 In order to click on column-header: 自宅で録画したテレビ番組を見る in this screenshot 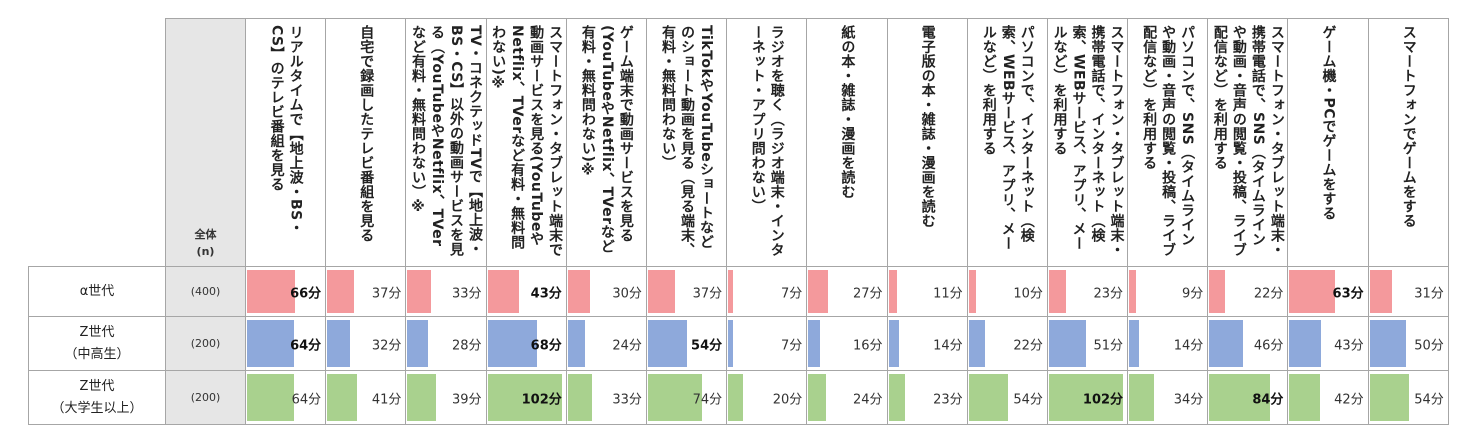, I will do `click(366, 142)`.